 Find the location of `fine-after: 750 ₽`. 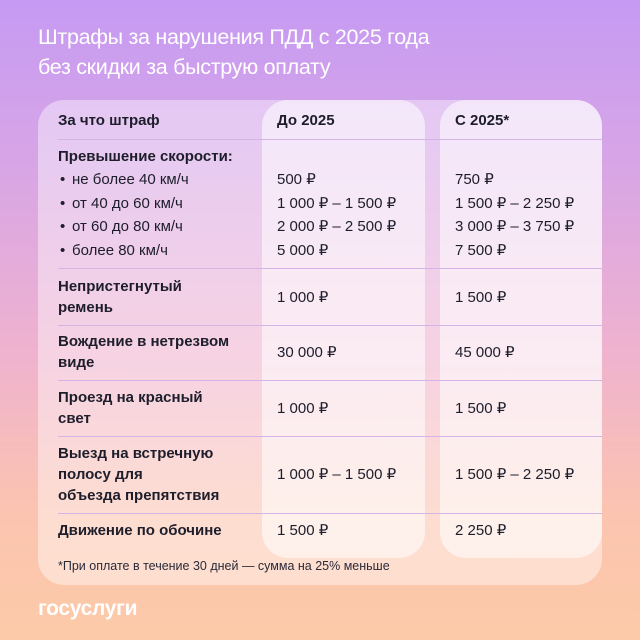

fine-after: 750 ₽ is located at coordinates (474, 179).